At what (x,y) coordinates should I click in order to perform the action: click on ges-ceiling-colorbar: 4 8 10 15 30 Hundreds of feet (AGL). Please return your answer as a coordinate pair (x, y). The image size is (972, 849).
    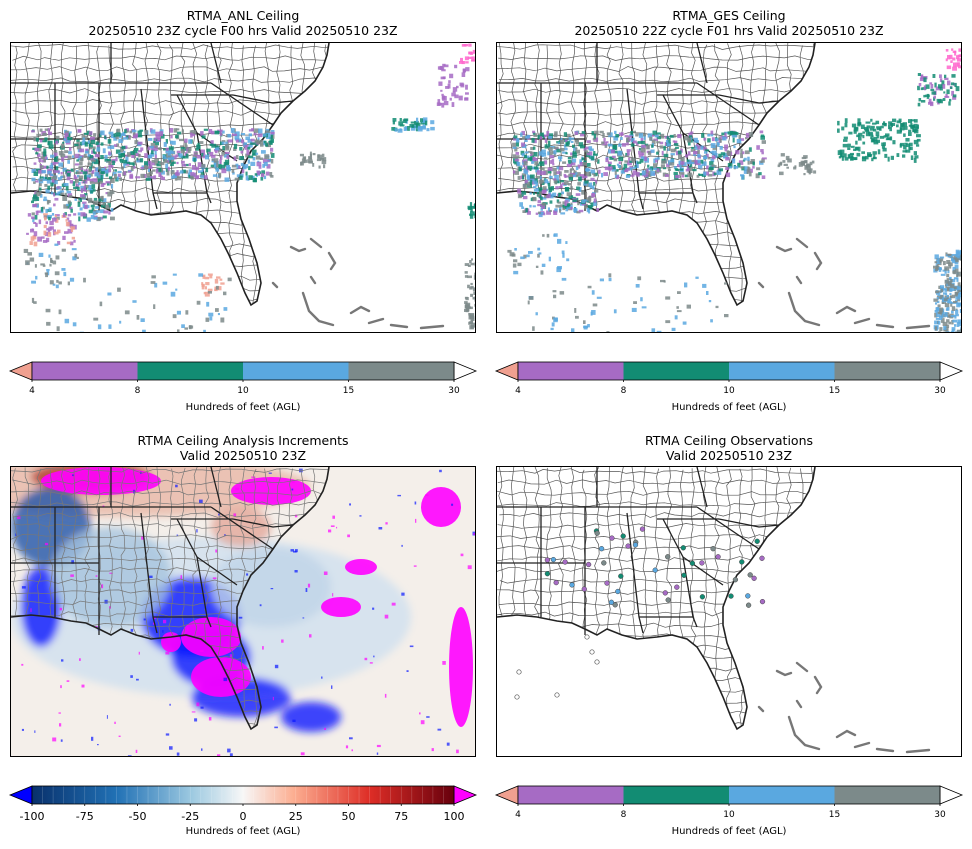
    Looking at the image, I should click on (729, 390).